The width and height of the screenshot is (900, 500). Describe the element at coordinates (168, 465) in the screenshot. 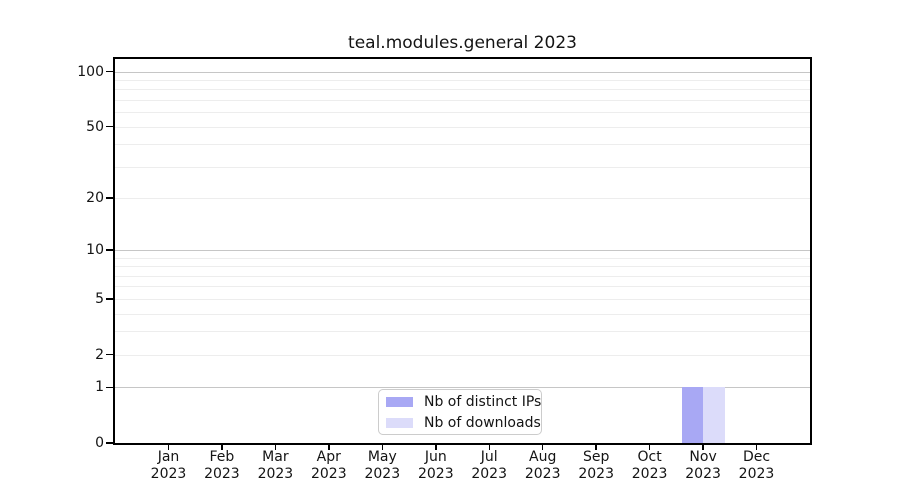

I see `x-tick-label: Jan 2023` at that location.